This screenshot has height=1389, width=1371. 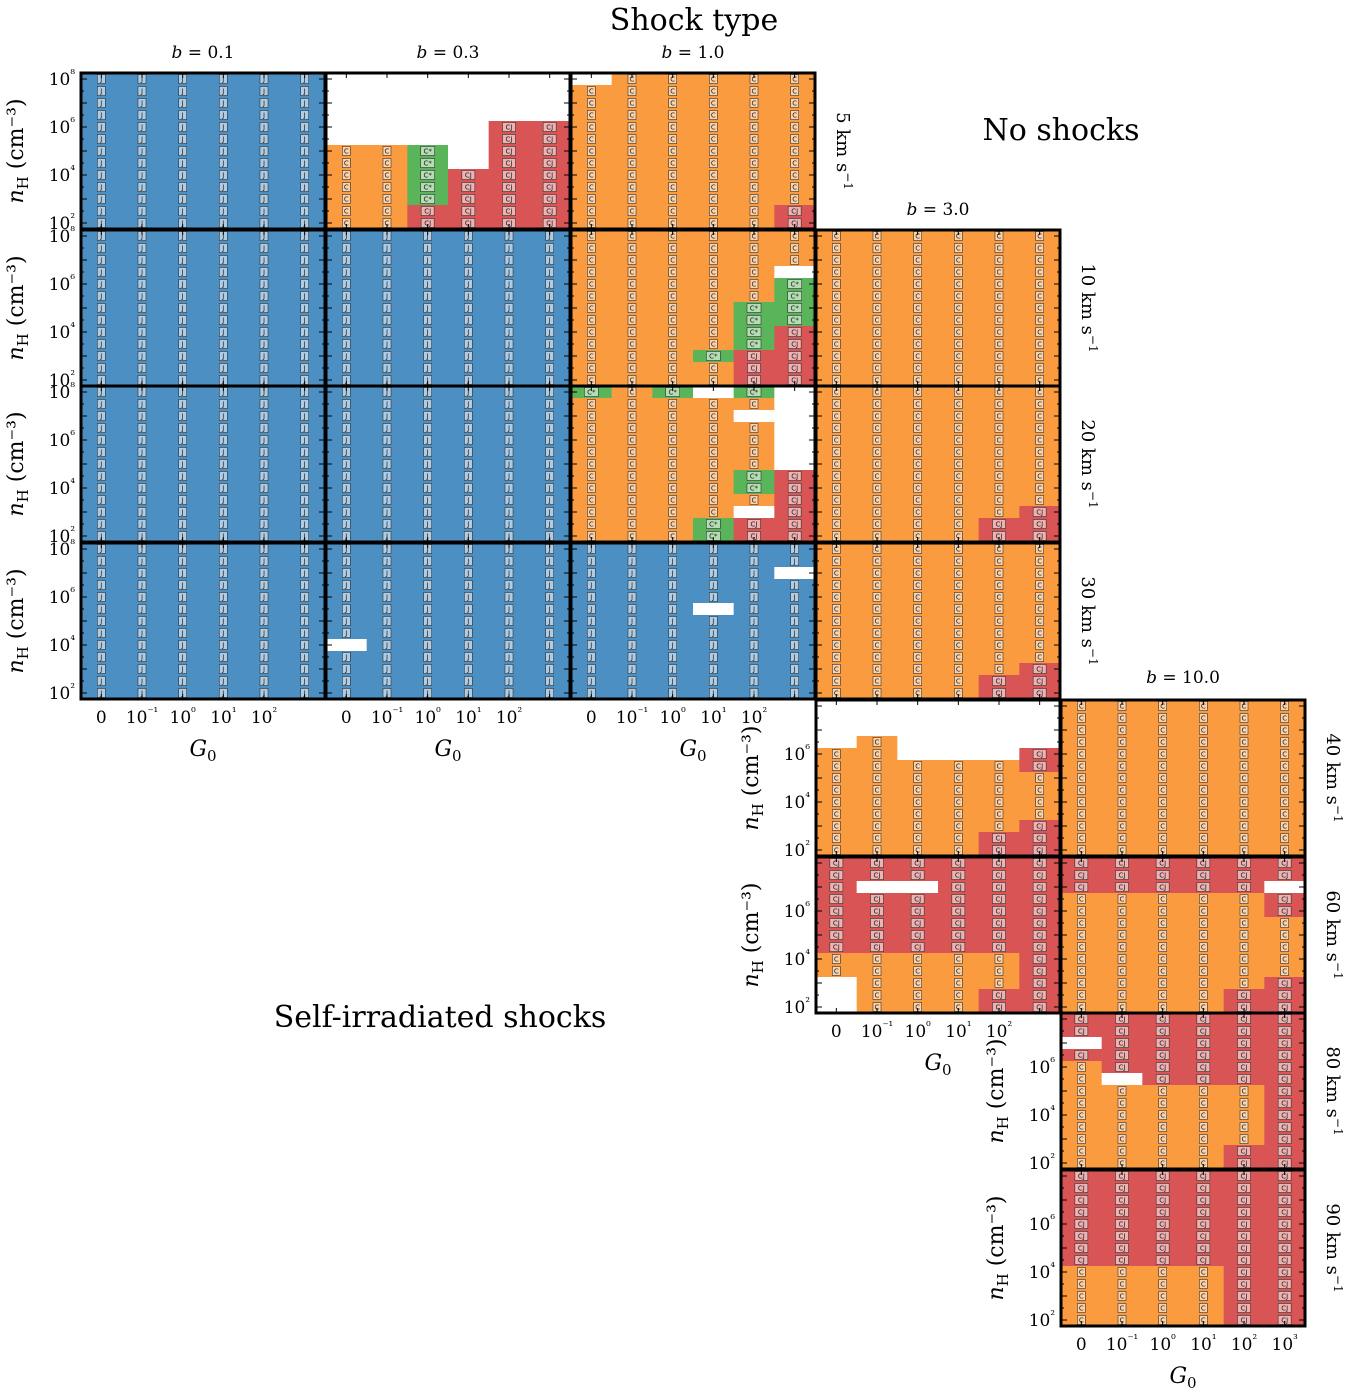 I want to click on velocity-label: 90 km s−1, so click(x=1333, y=1247).